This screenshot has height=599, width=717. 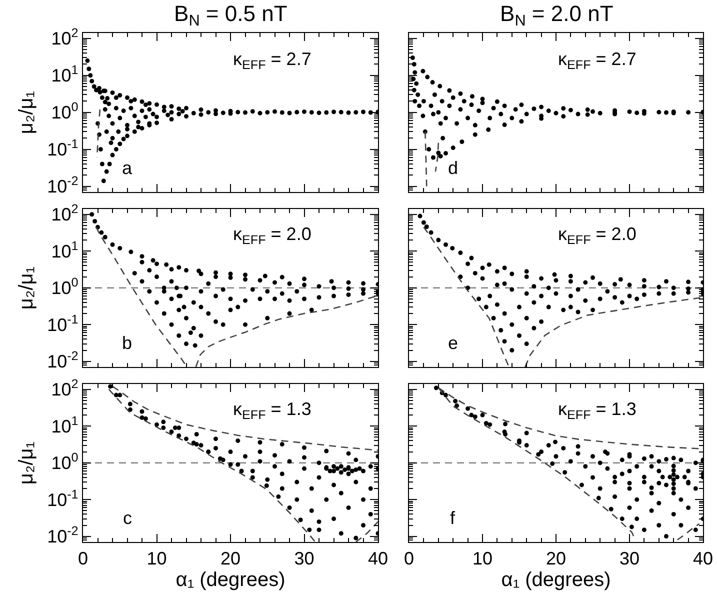 I want to click on annotation: c, so click(x=127, y=518).